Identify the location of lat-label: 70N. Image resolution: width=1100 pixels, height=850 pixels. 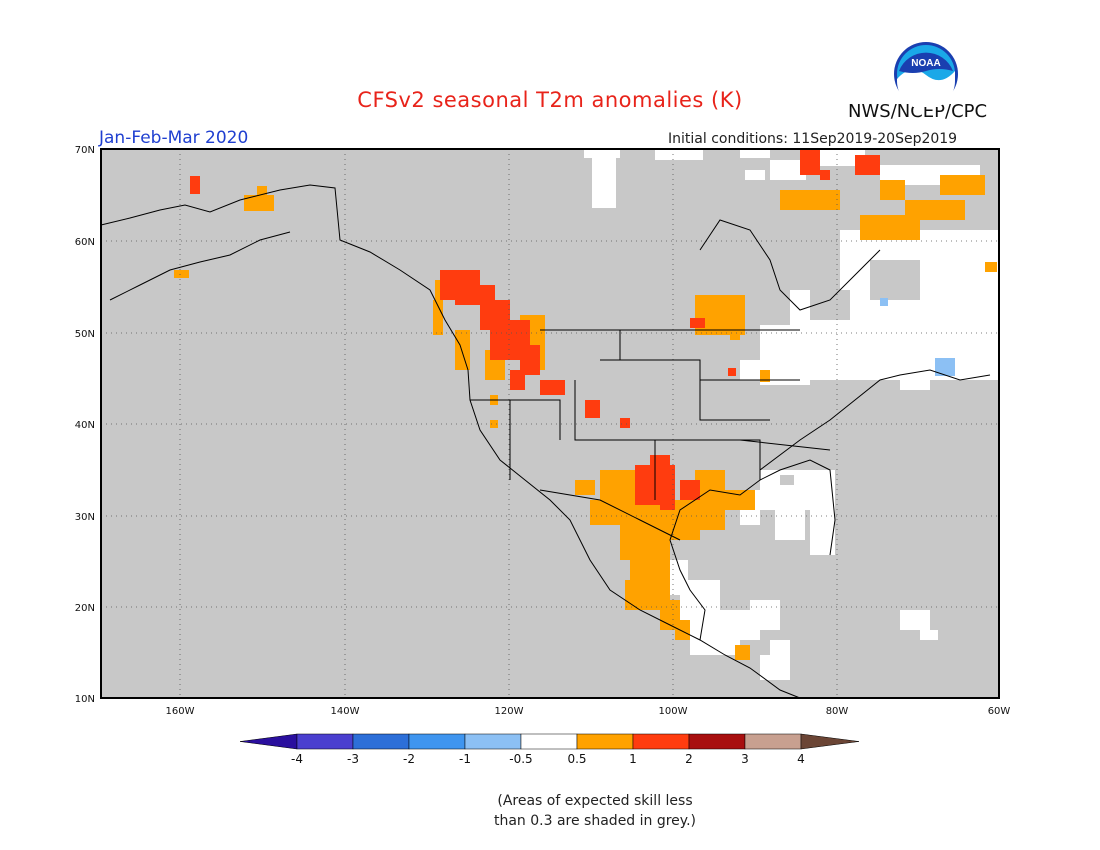
(85, 150).